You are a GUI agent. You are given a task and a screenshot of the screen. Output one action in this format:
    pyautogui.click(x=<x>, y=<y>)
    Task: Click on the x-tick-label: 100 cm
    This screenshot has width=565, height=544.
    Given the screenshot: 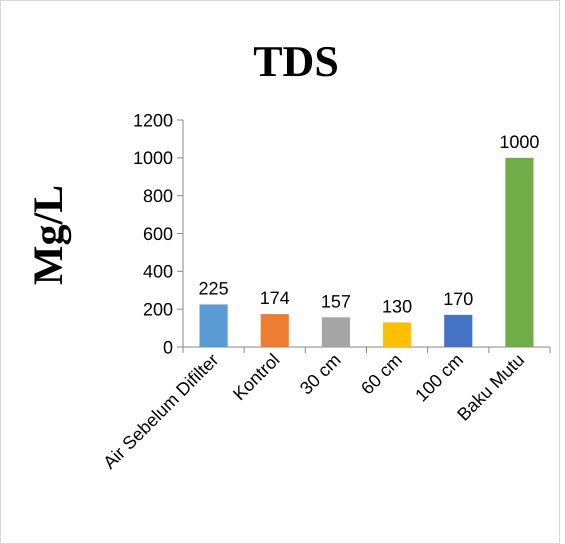 What is the action you would take?
    pyautogui.click(x=439, y=378)
    